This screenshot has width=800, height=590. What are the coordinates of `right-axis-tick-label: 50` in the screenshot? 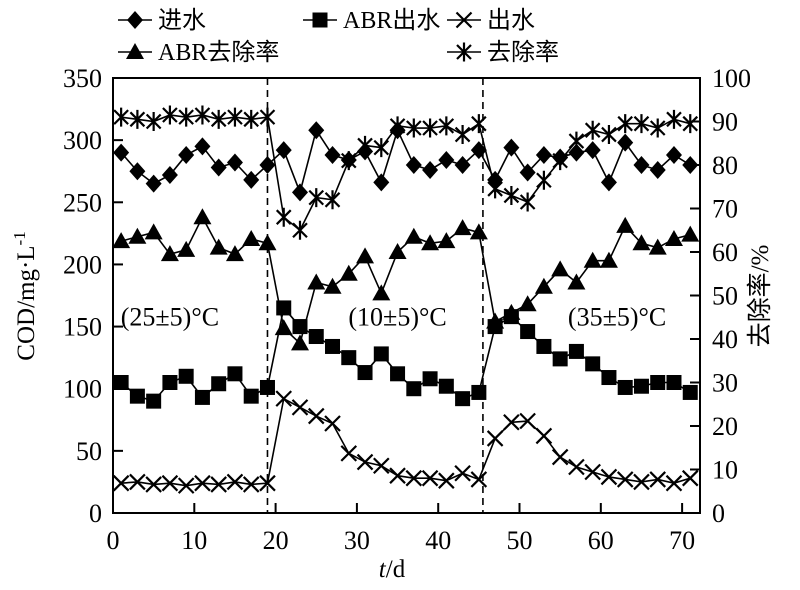 It's located at (725, 296).